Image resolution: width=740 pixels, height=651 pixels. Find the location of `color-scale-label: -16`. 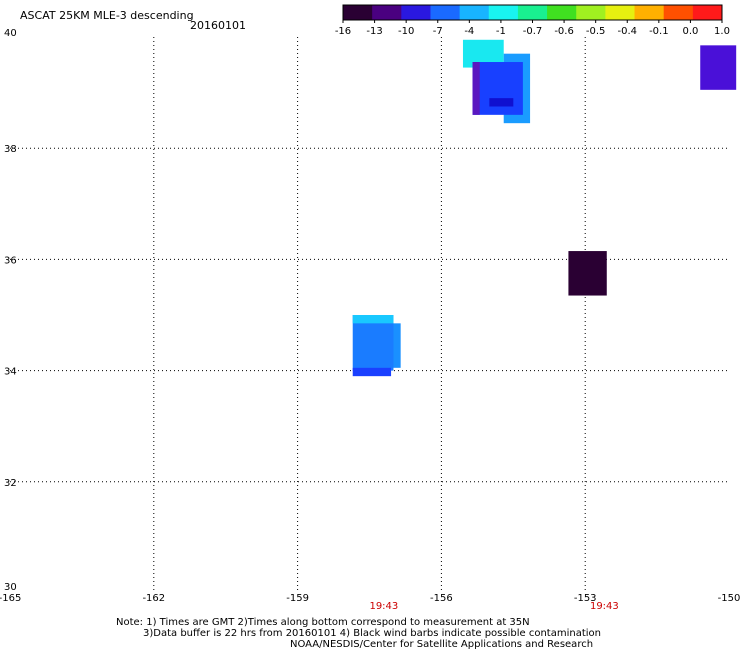

color-scale-label: -16 is located at coordinates (343, 31).